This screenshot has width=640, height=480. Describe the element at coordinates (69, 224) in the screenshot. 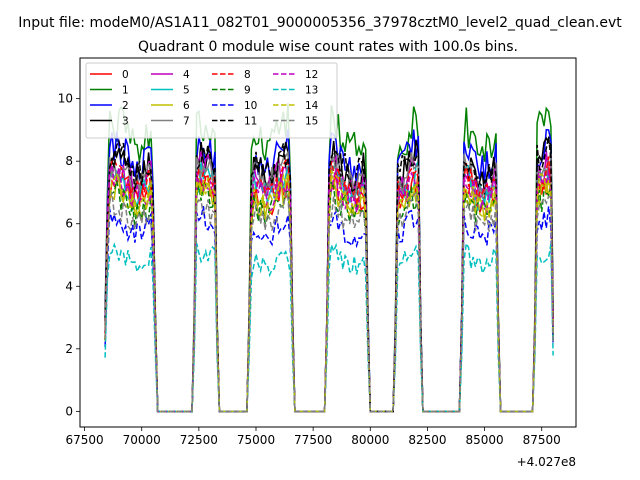

I see `y-tick-label: 6` at that location.